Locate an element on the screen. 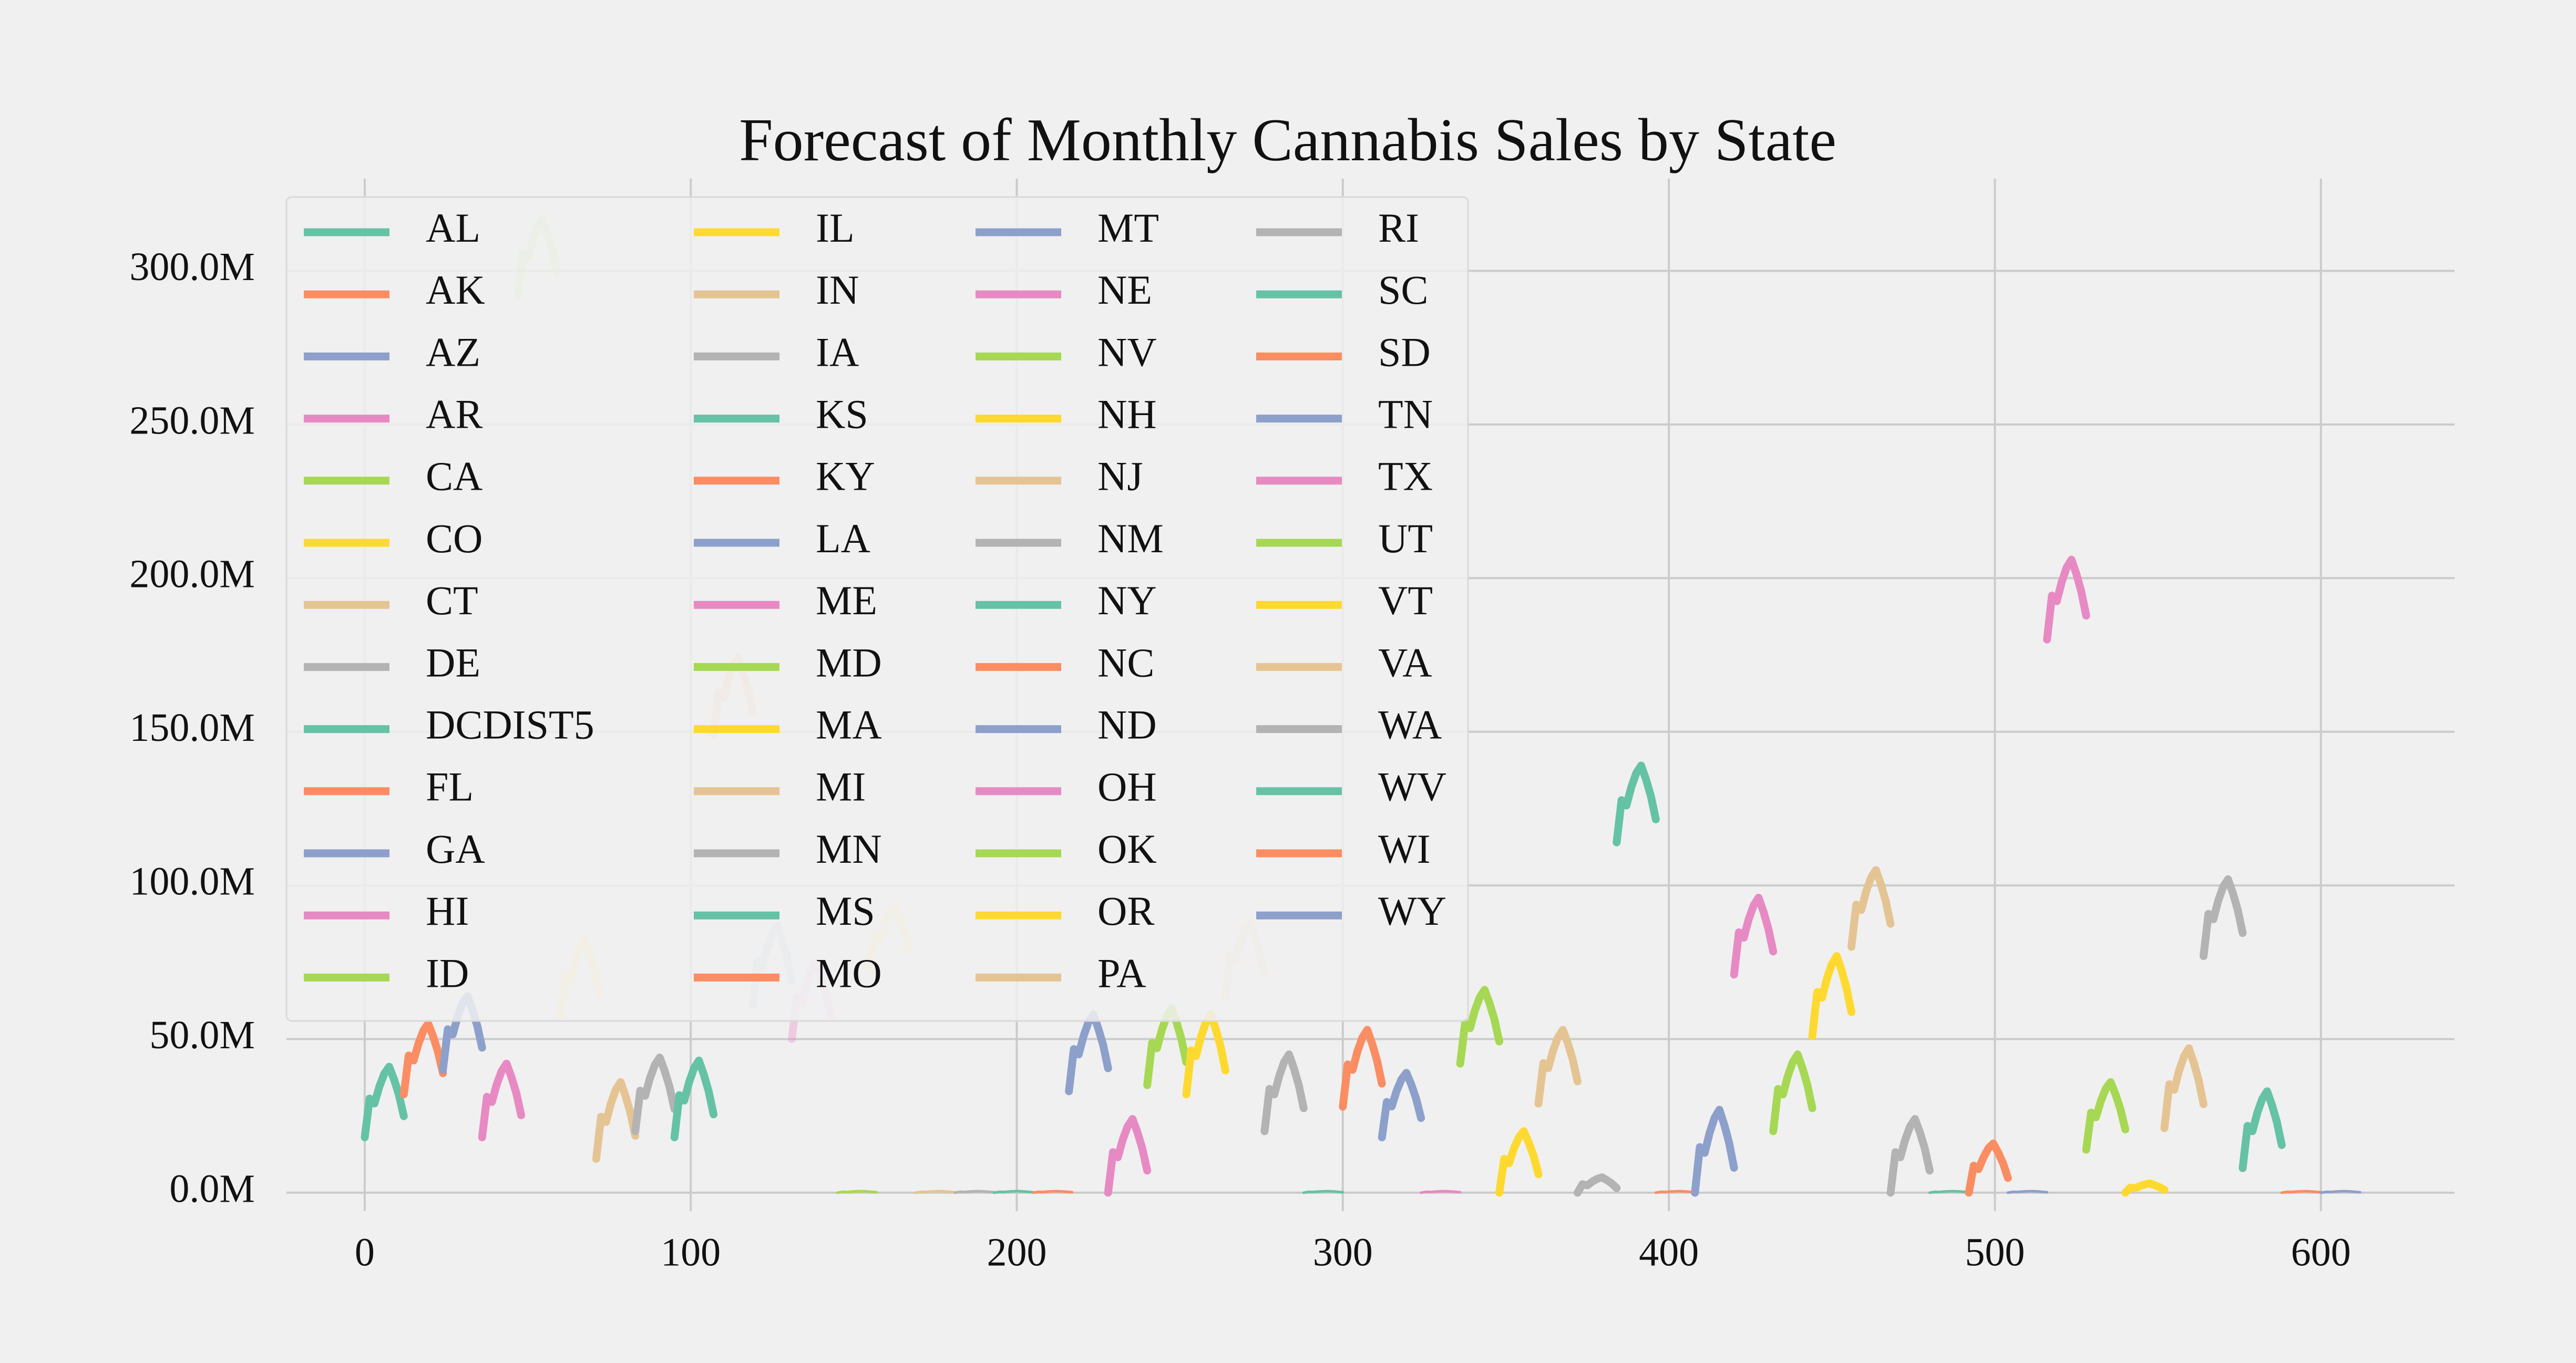 The image size is (2576, 1363). y-tick-label: 300.0M is located at coordinates (192, 267).